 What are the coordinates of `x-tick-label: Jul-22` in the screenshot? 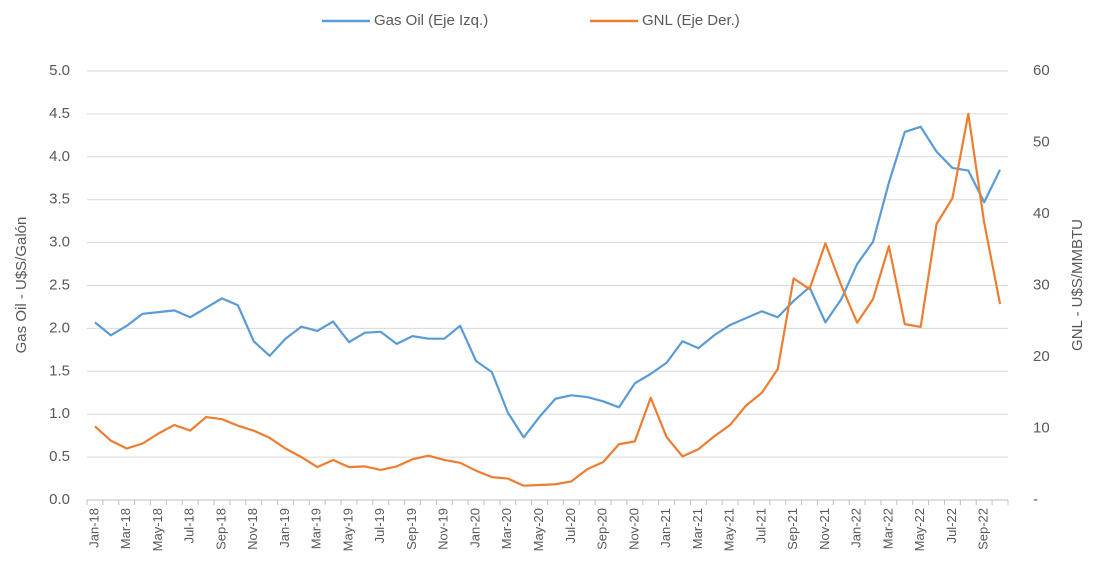 It's located at (951, 525).